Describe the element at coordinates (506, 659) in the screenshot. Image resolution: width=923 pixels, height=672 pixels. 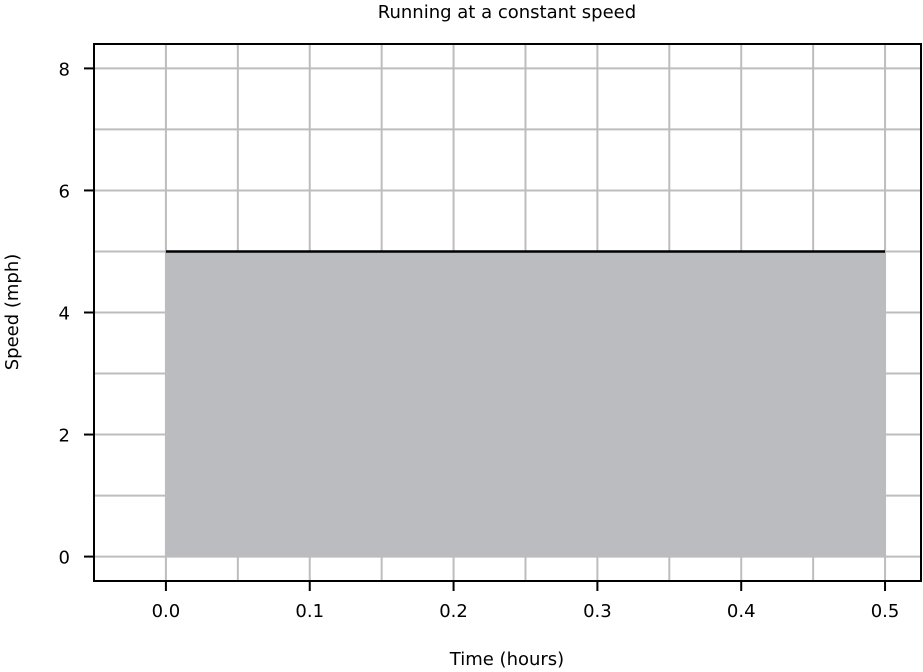
I see `x-axis-label: Time (hours)` at that location.